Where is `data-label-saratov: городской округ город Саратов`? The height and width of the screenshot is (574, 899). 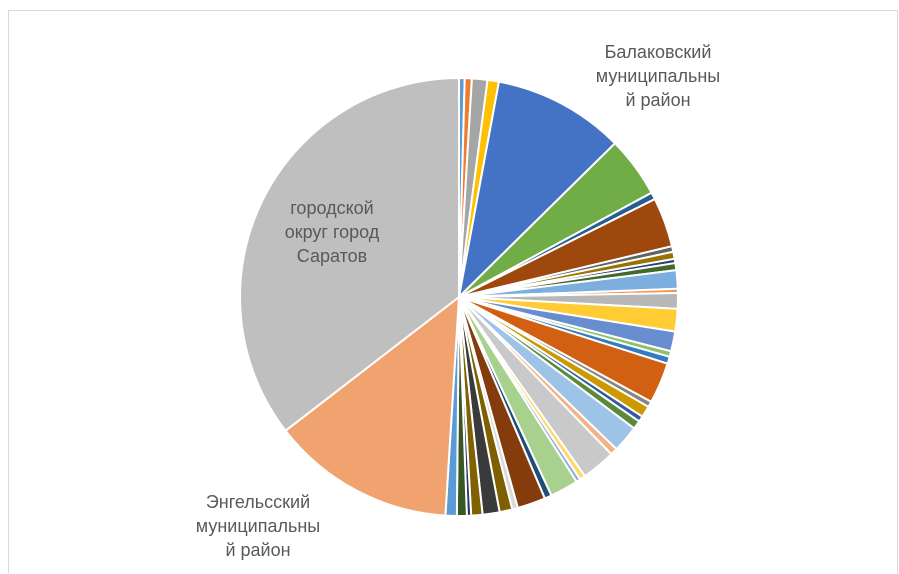
data-label-saratov: городской округ город Саратов is located at coordinates (332, 232).